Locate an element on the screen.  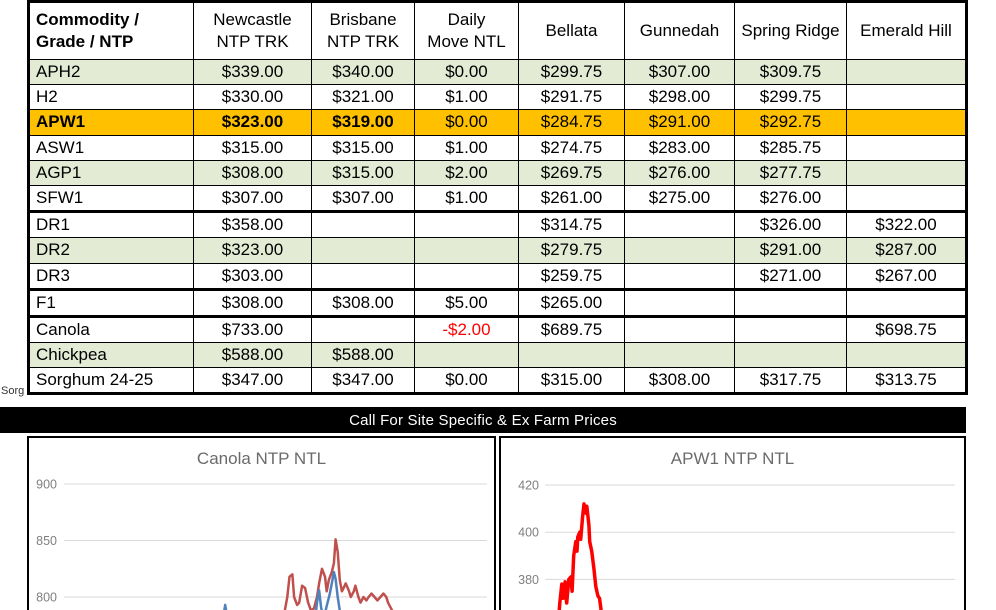
table-row: F1 $308.00 $308.00 $5.00 $265.00 is located at coordinates (497, 303).